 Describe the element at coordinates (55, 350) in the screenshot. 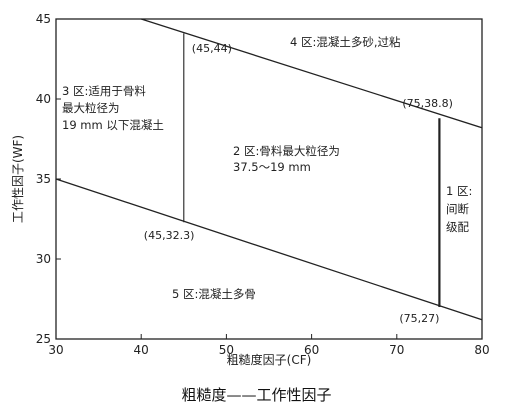

I see `x-tick-label: 30` at that location.